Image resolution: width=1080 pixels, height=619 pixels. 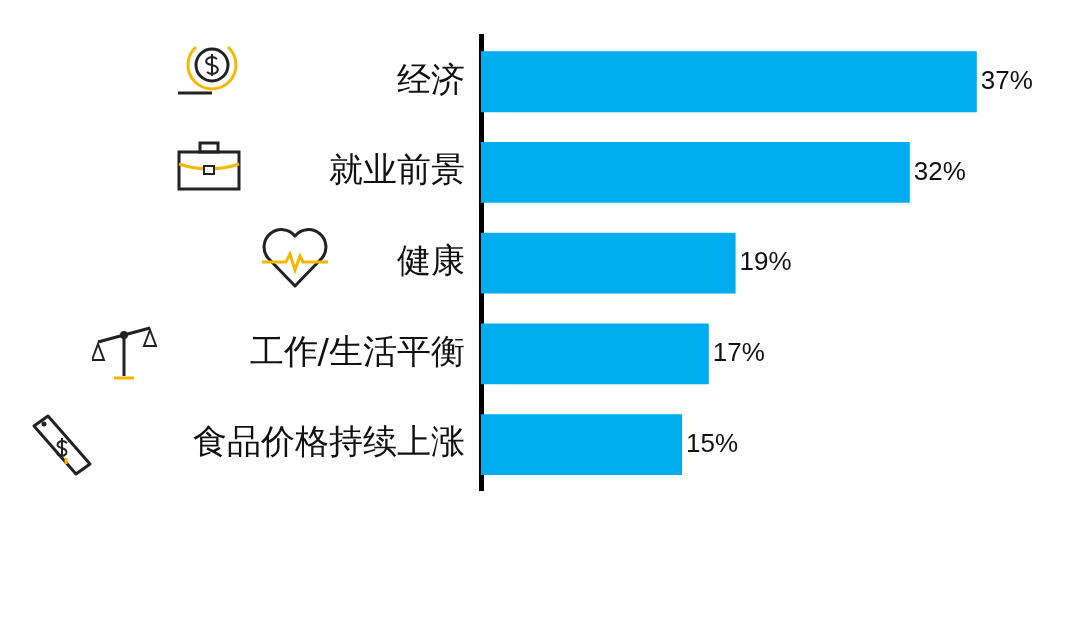 I want to click on y-tick-label: 食品价格持续上涨, so click(x=329, y=441).